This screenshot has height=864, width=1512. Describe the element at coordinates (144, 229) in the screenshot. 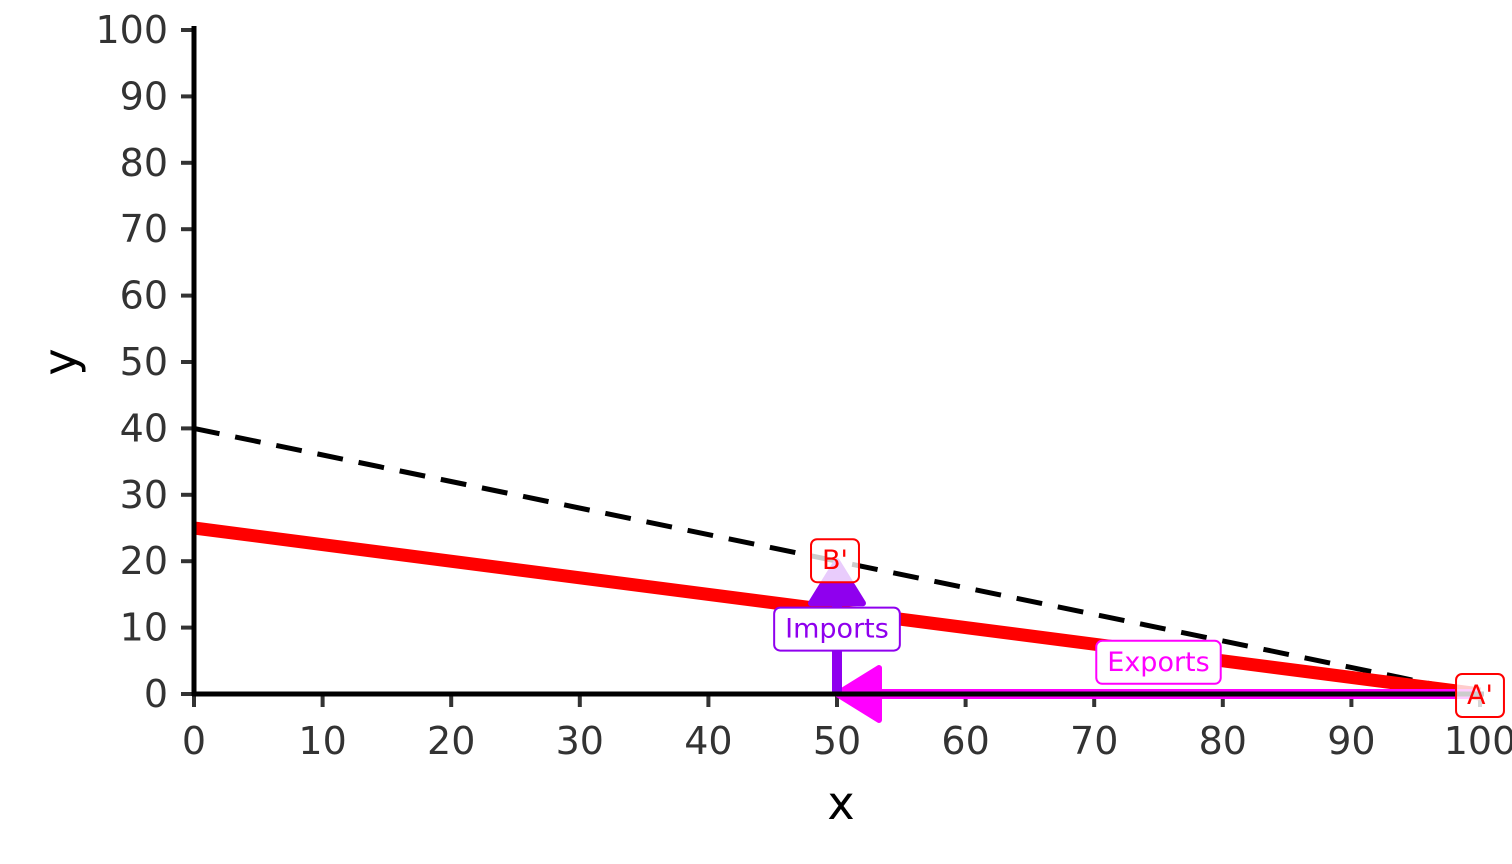

I see `y-tick-label: 70` at that location.